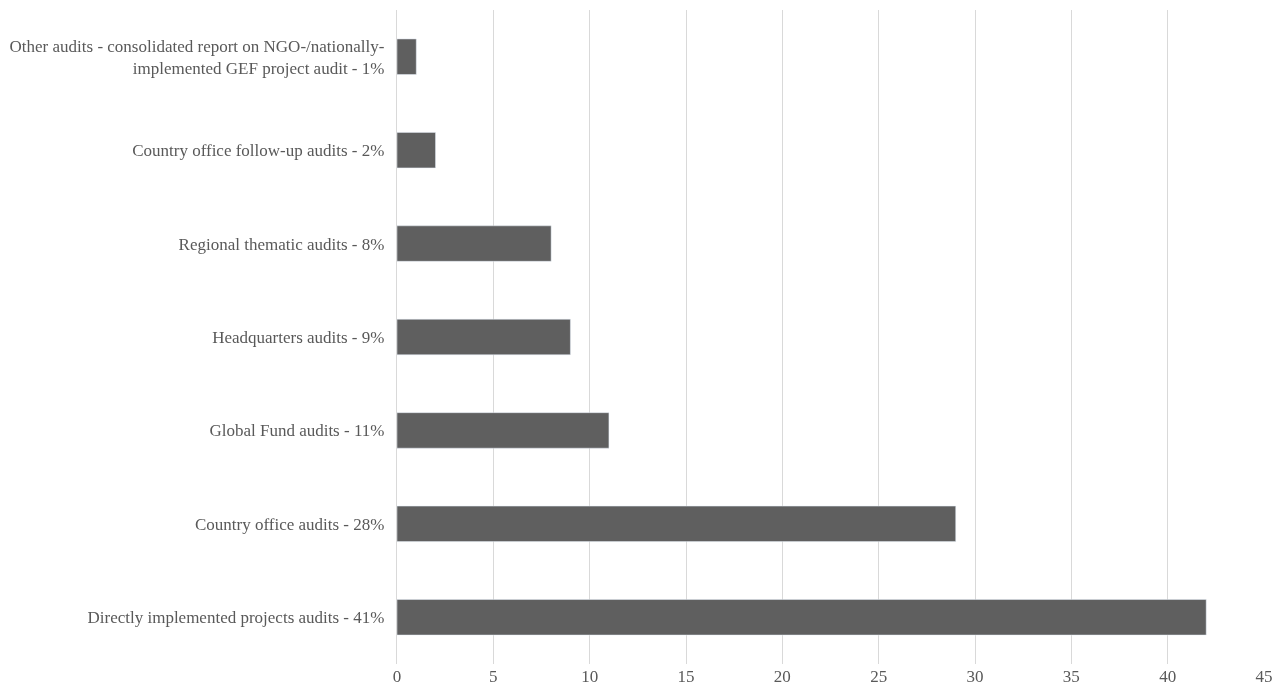  What do you see at coordinates (297, 431) in the screenshot?
I see `y-tick-label: Global Fund audits - 11%` at bounding box center [297, 431].